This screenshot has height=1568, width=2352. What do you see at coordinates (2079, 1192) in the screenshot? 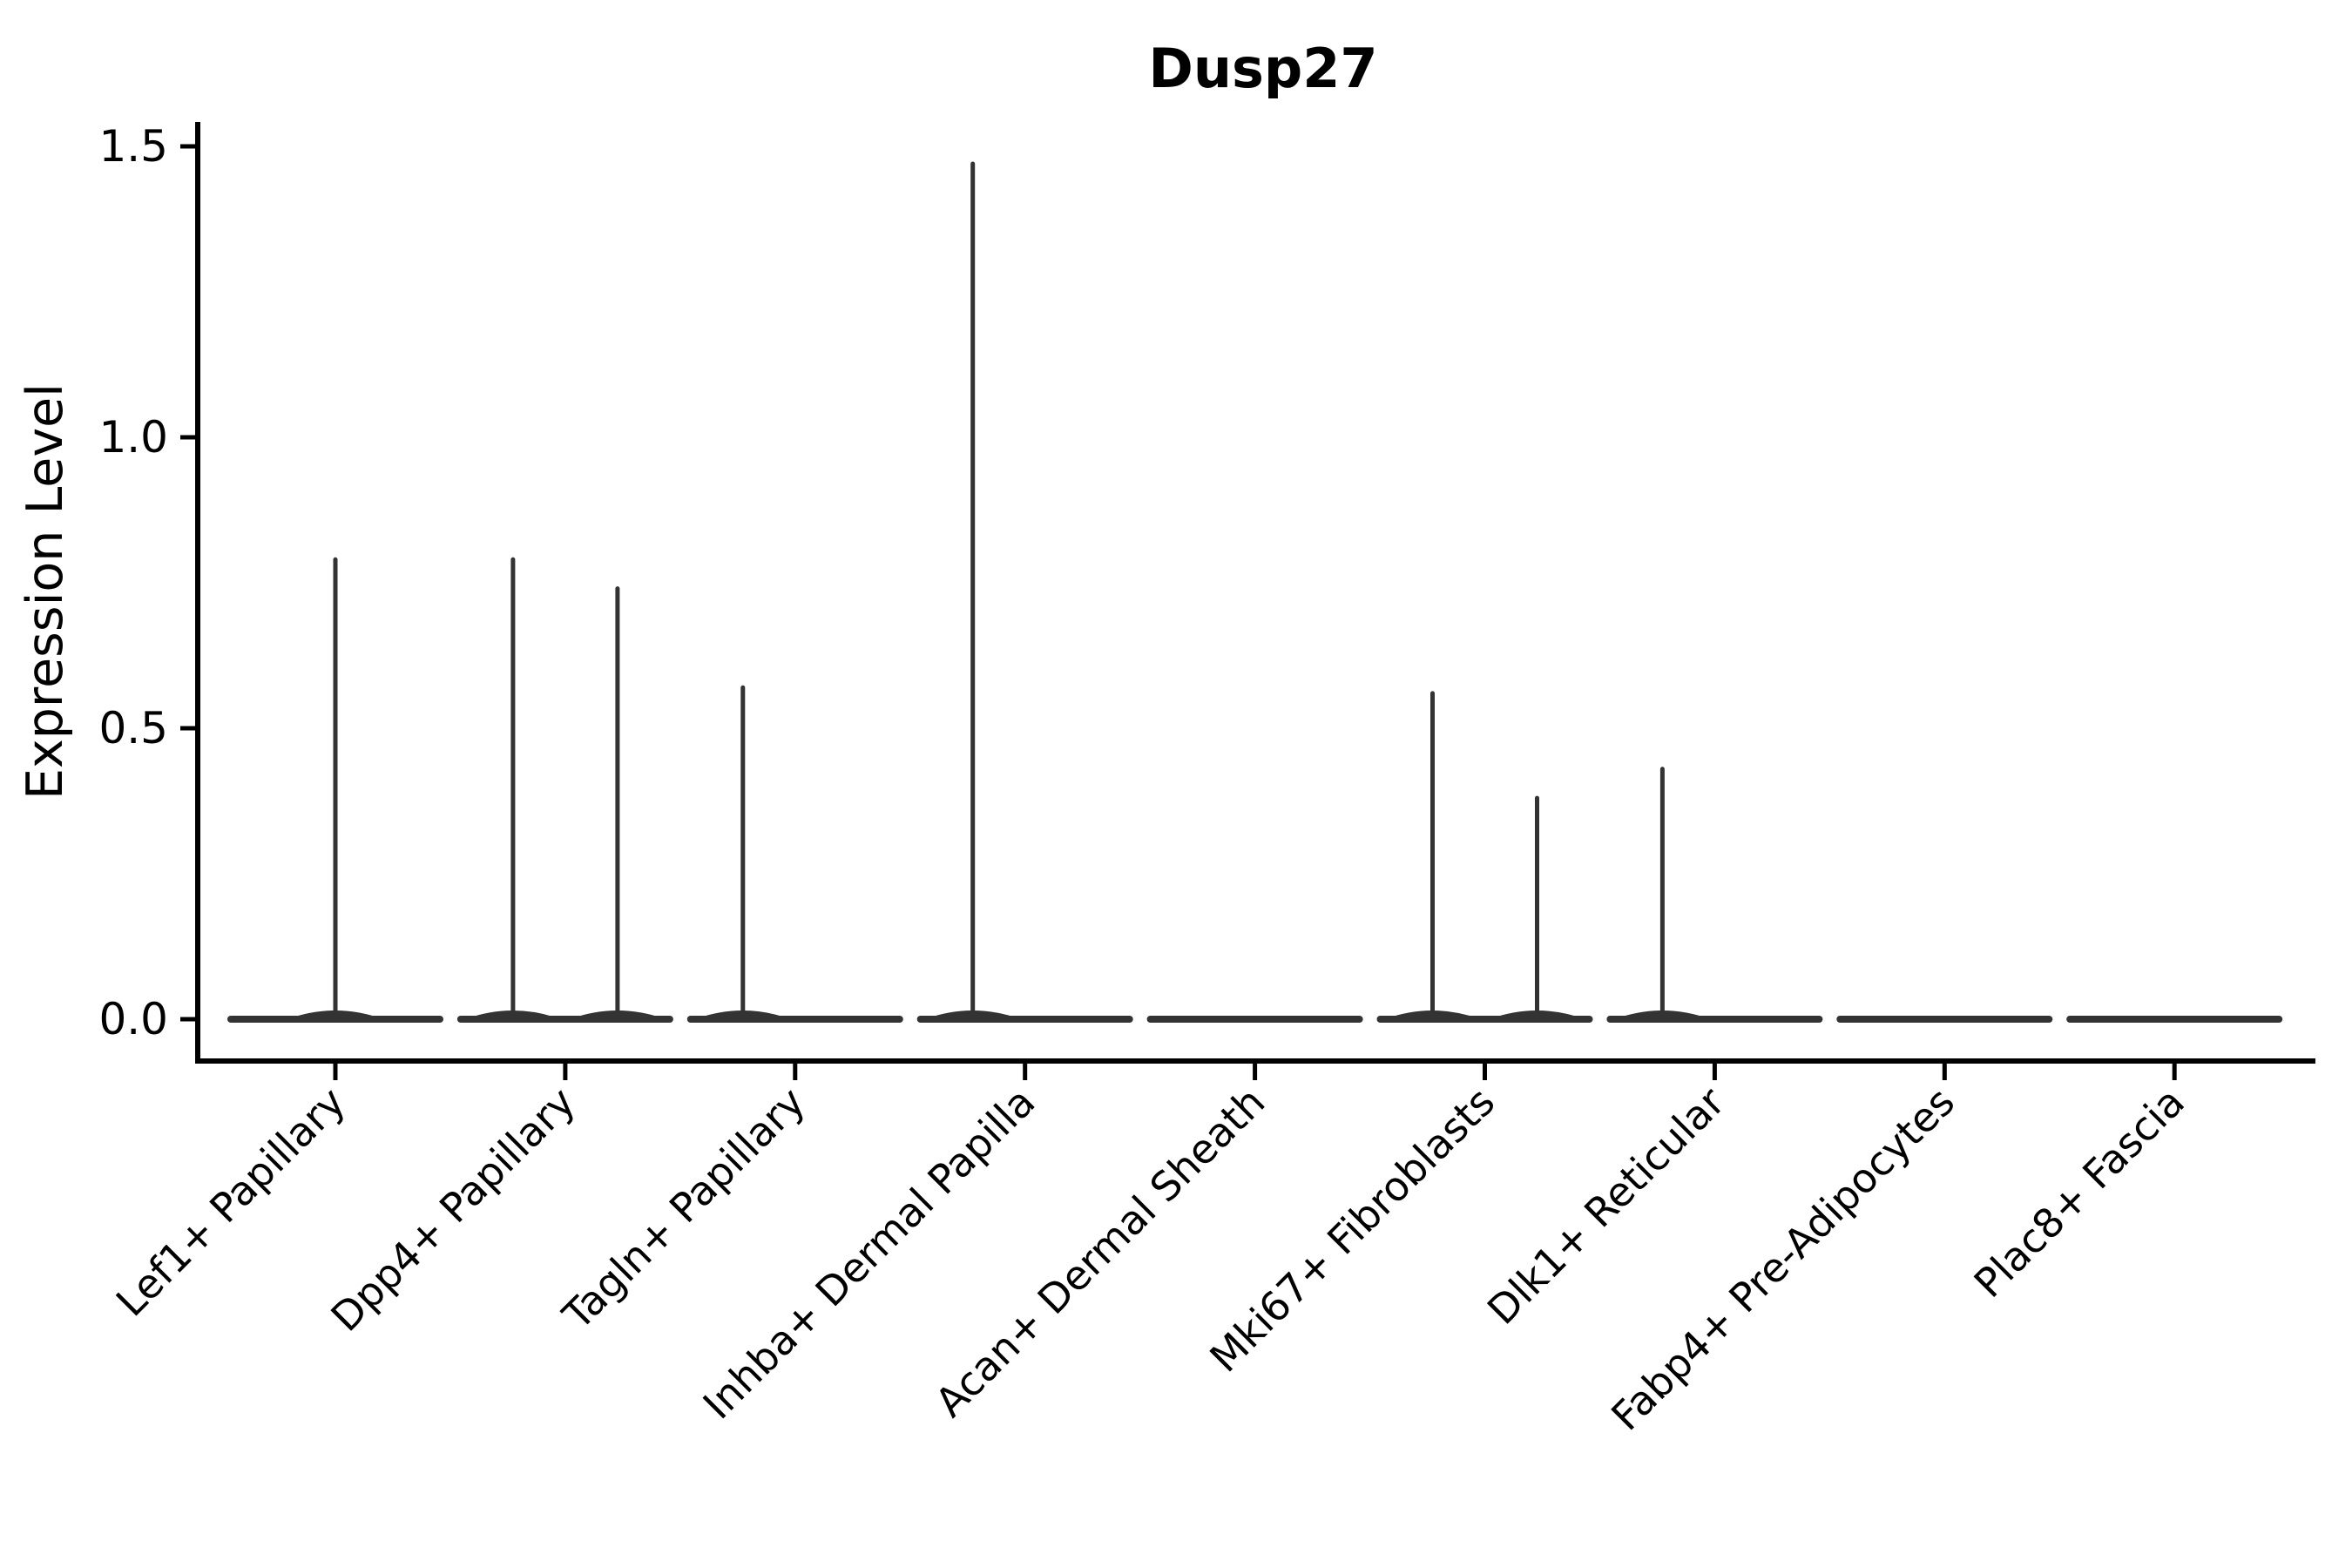
I see `x-tick-label: Plac8+ Fascia` at bounding box center [2079, 1192].